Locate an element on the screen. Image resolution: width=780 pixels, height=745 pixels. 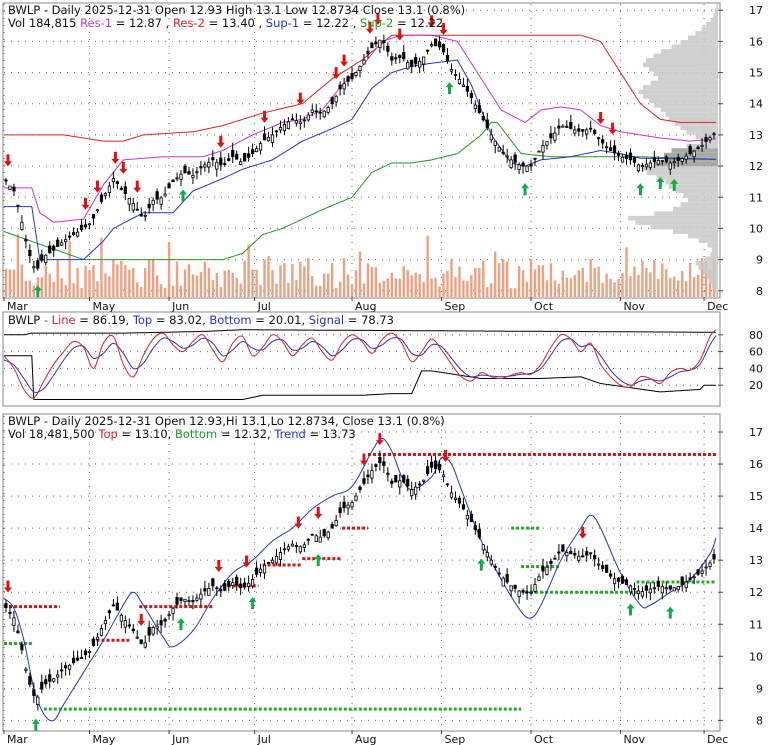
sup1-label: Sup-1 is located at coordinates (282, 23).